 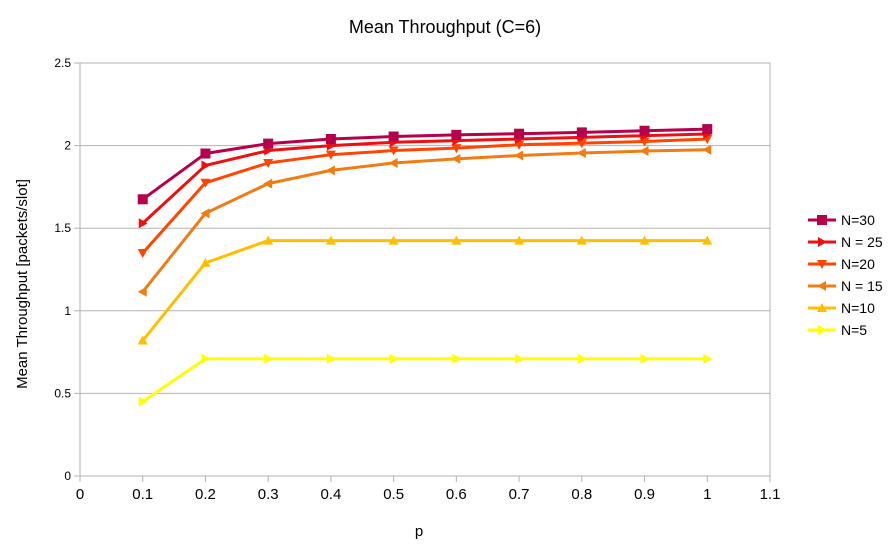 I want to click on series-n5, so click(x=425, y=380).